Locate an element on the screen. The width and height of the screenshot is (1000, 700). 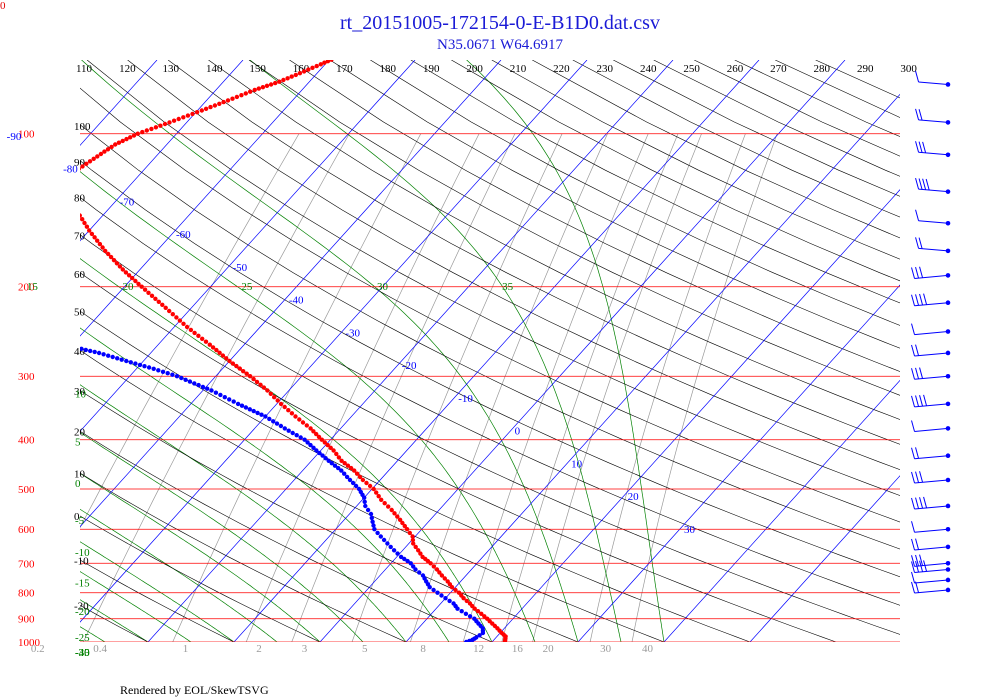
isotherm-line is located at coordinates (205, 198).